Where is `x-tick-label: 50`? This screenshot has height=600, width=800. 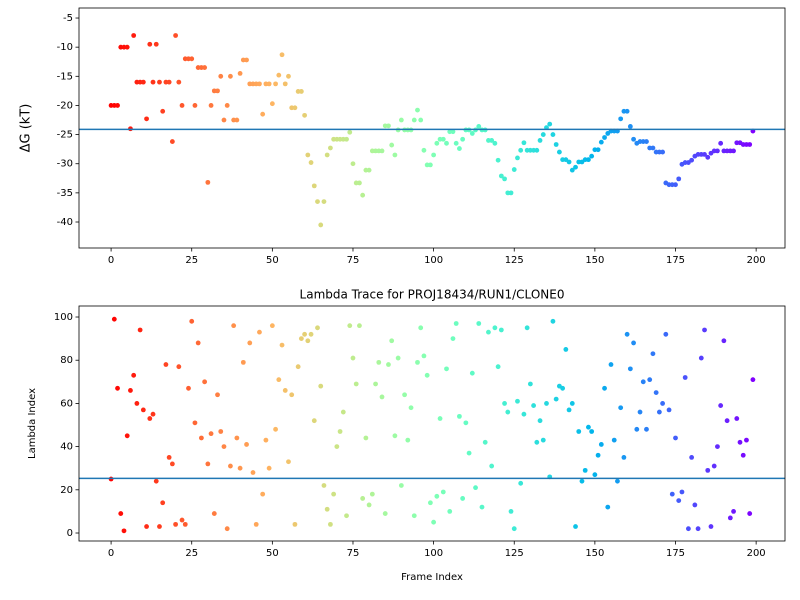 x-tick-label: 50 is located at coordinates (272, 553).